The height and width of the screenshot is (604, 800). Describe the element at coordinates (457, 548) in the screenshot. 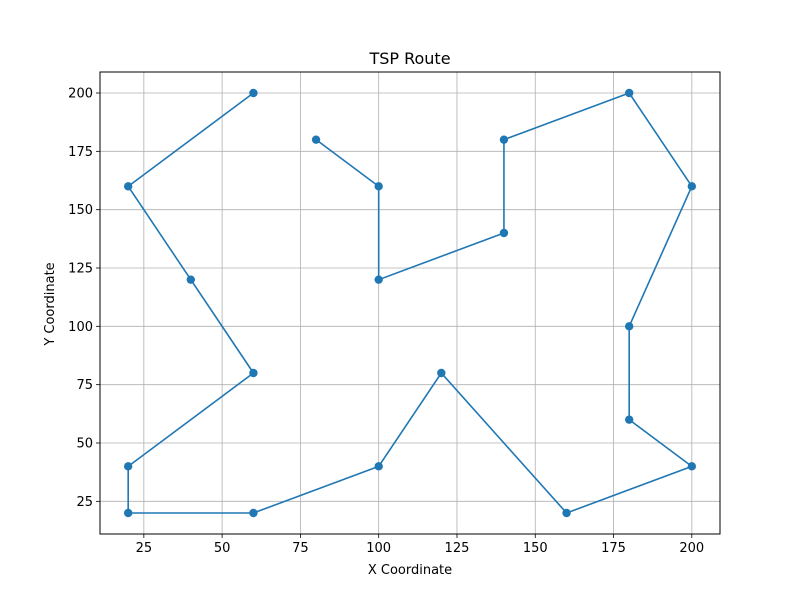

I see `x-tick-label: 125` at that location.